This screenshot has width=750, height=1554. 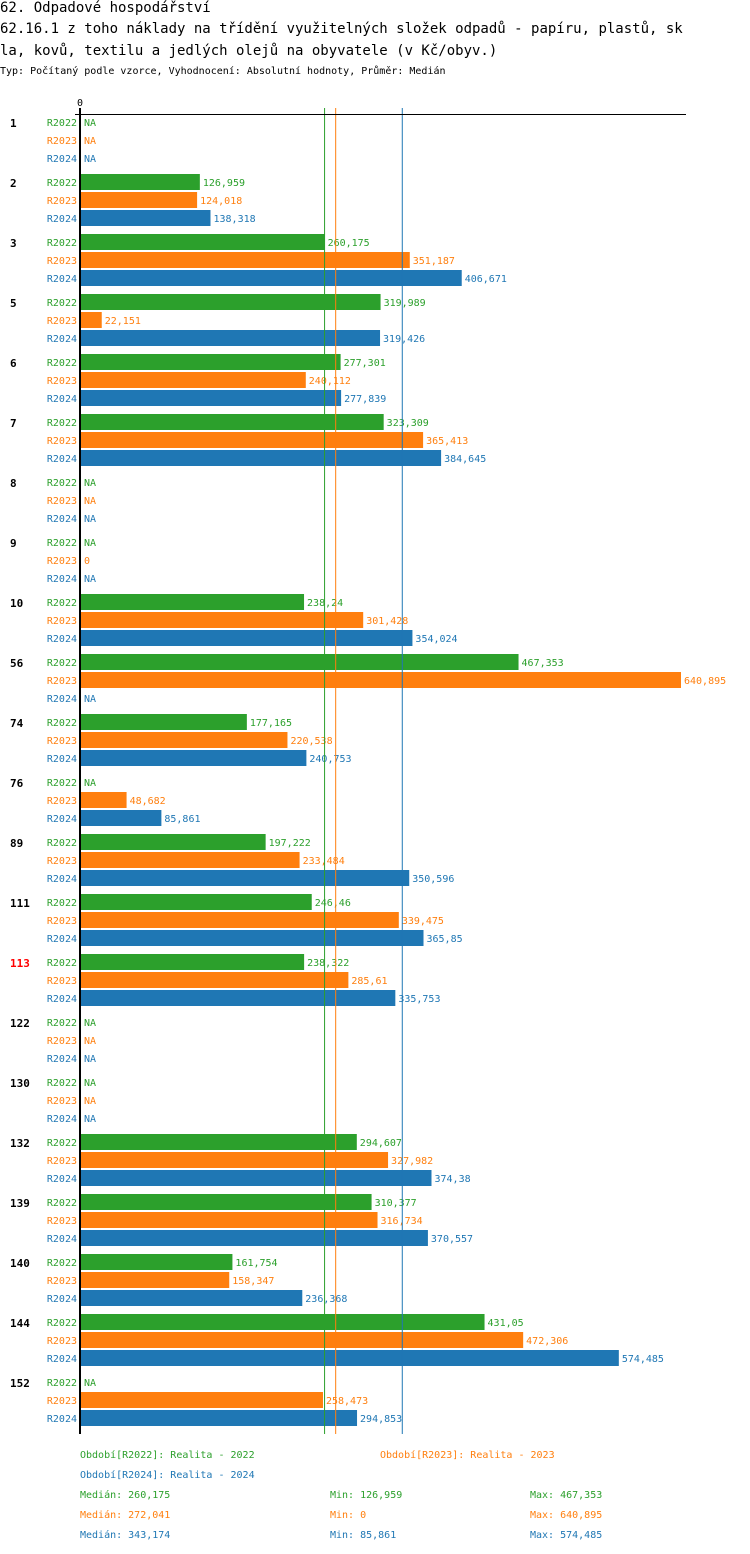 What do you see at coordinates (412, 1161) in the screenshot?
I see `value-label: 327,982` at bounding box center [412, 1161].